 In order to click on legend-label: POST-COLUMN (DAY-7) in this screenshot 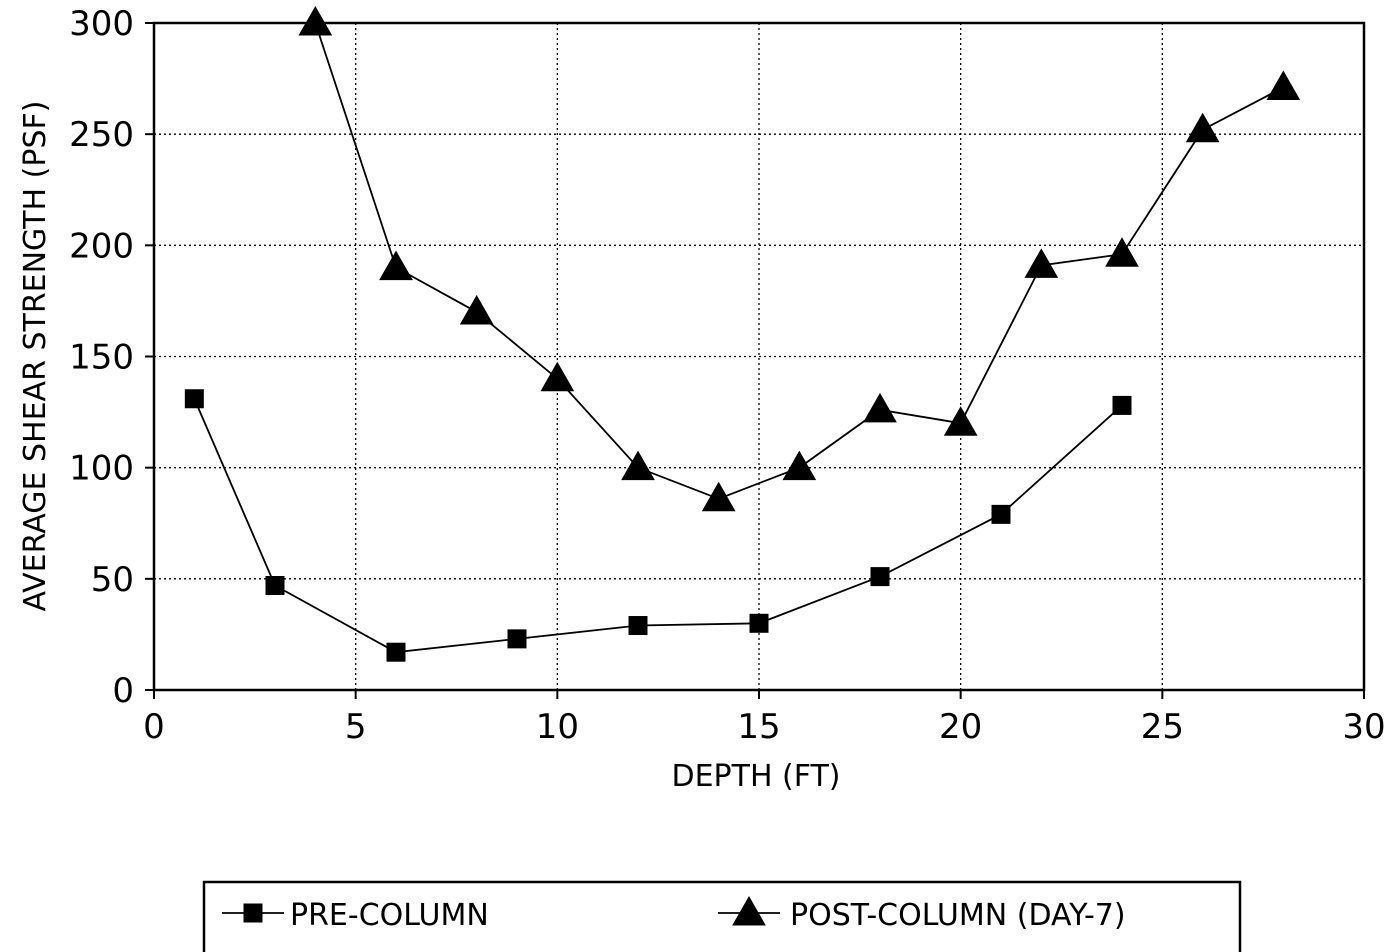, I will do `click(958, 915)`.